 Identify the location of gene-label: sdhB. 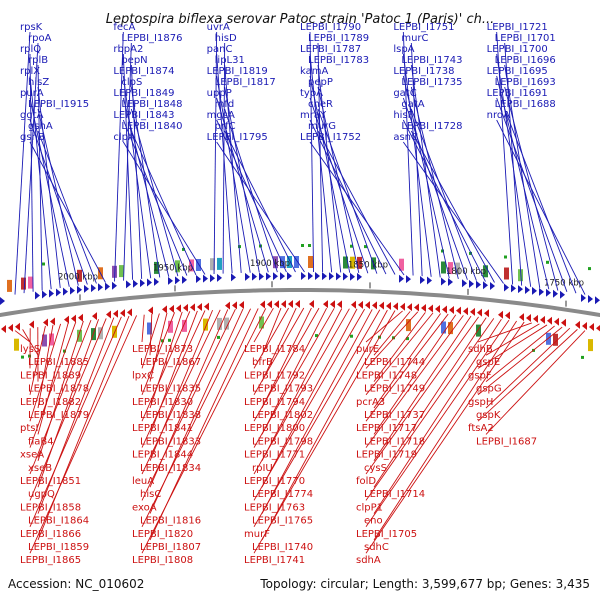
(480, 349).